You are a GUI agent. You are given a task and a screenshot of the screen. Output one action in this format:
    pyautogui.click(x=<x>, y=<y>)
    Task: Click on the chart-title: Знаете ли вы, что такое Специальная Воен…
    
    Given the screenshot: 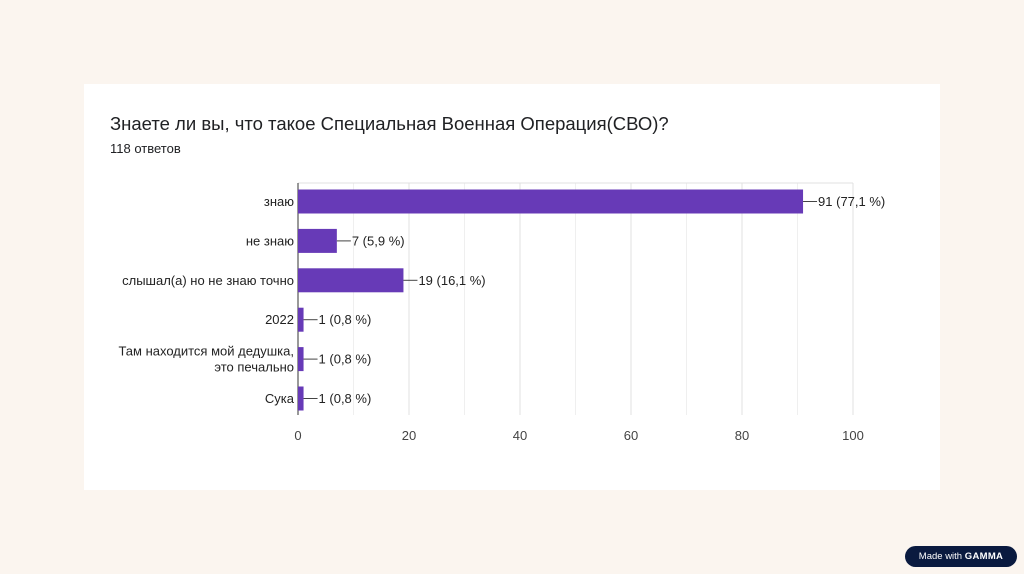 What is the action you would take?
    pyautogui.click(x=389, y=123)
    